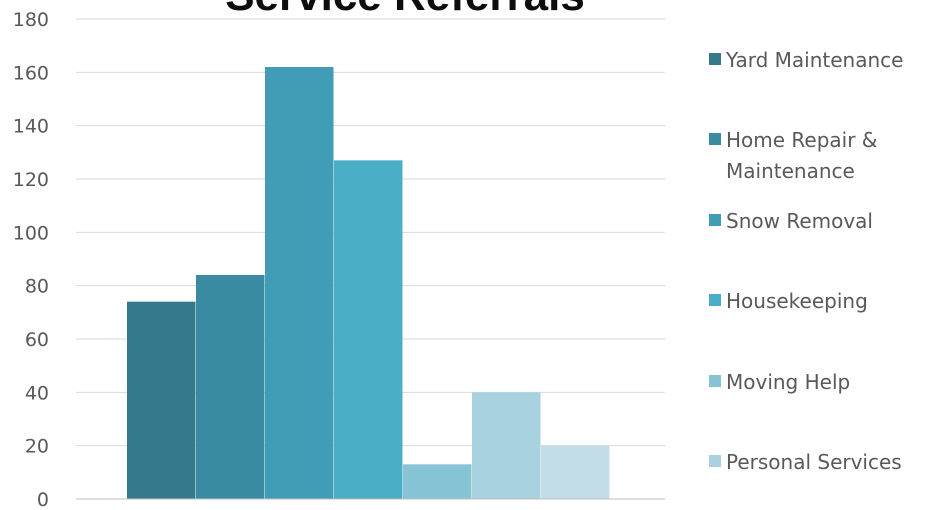 This screenshot has height=510, width=941. I want to click on y-tick-label: 0, so click(43, 499).